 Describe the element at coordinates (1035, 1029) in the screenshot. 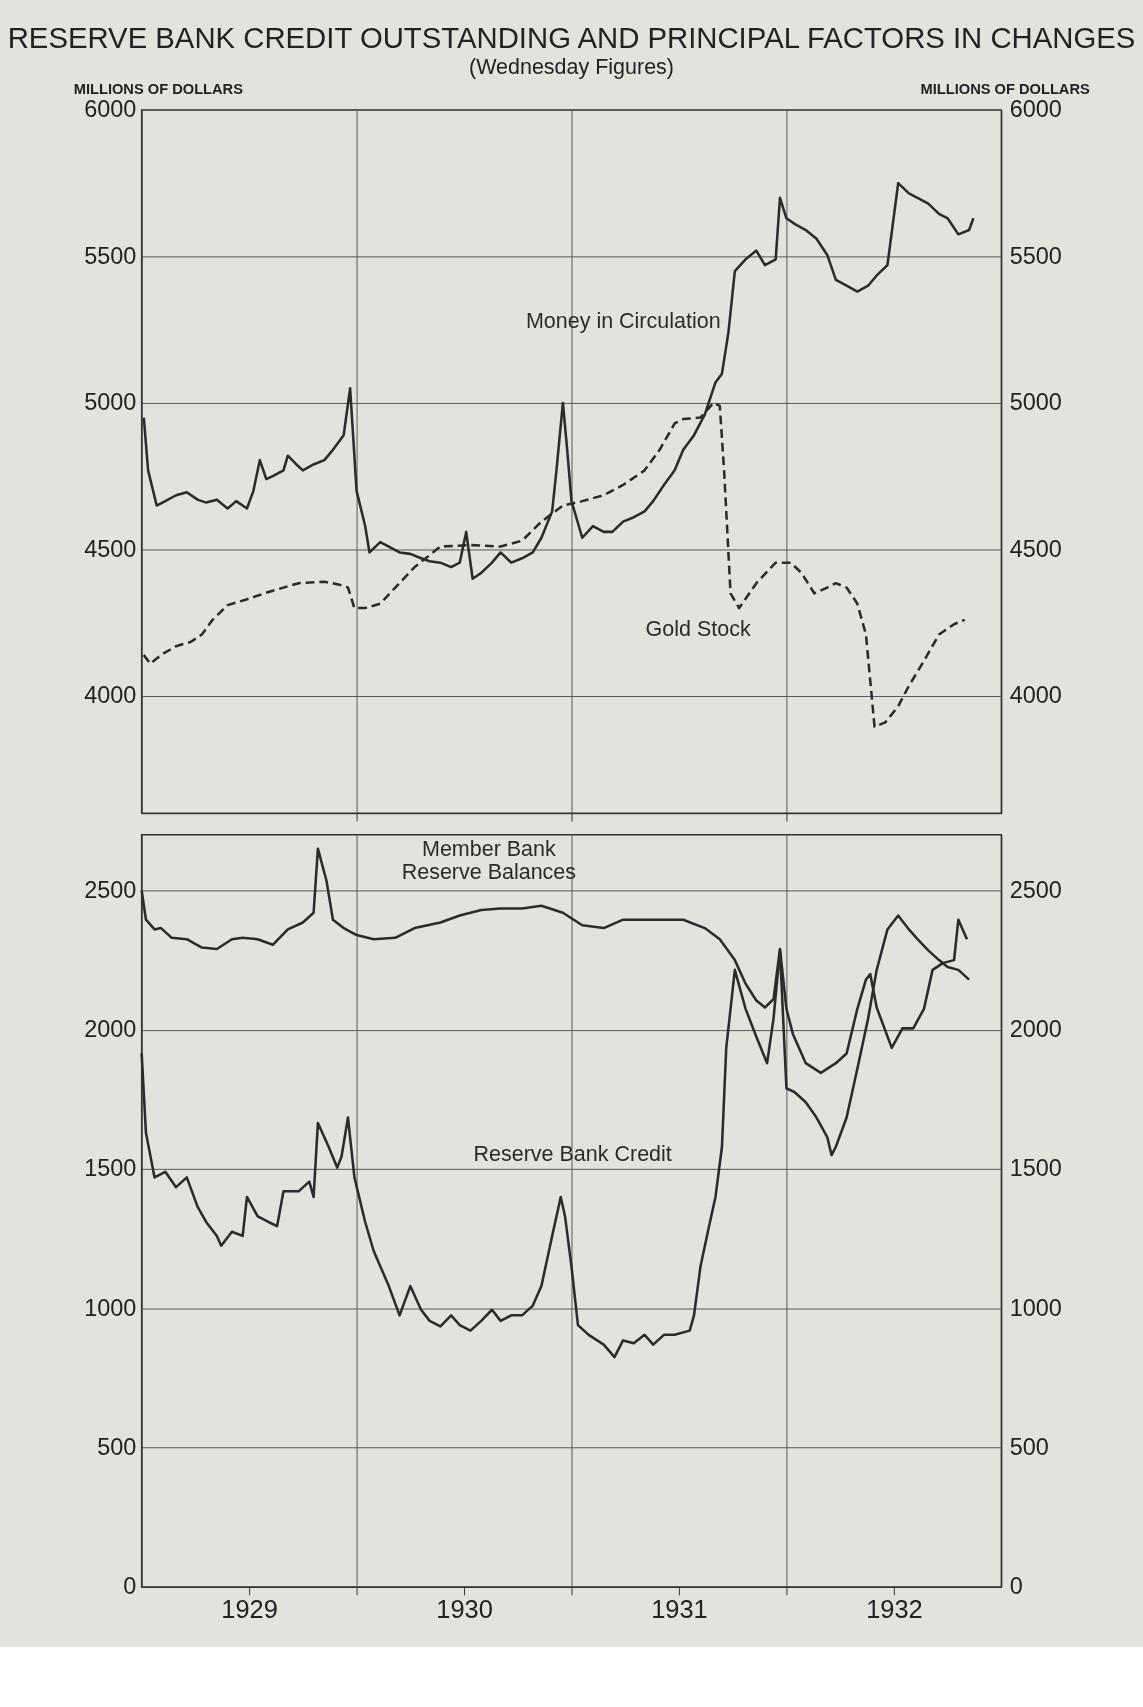

I see `y2-tick-label: 2000` at that location.